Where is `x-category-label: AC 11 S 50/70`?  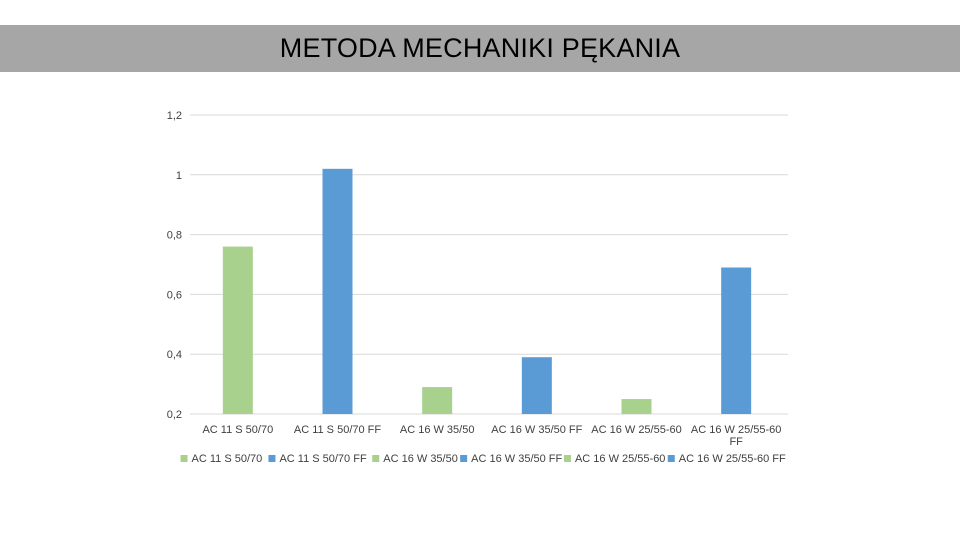
x-category-label: AC 11 S 50/70 is located at coordinates (237, 430).